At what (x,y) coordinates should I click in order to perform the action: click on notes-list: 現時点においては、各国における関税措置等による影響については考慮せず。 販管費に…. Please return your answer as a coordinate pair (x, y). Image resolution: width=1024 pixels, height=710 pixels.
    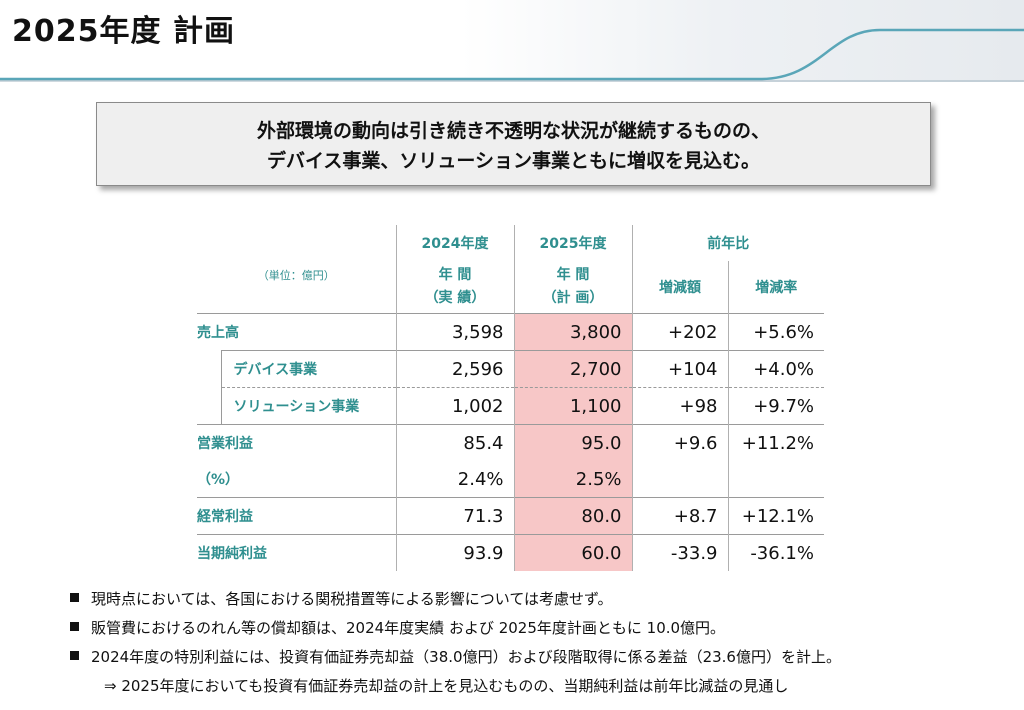
    Looking at the image, I should click on (455, 643).